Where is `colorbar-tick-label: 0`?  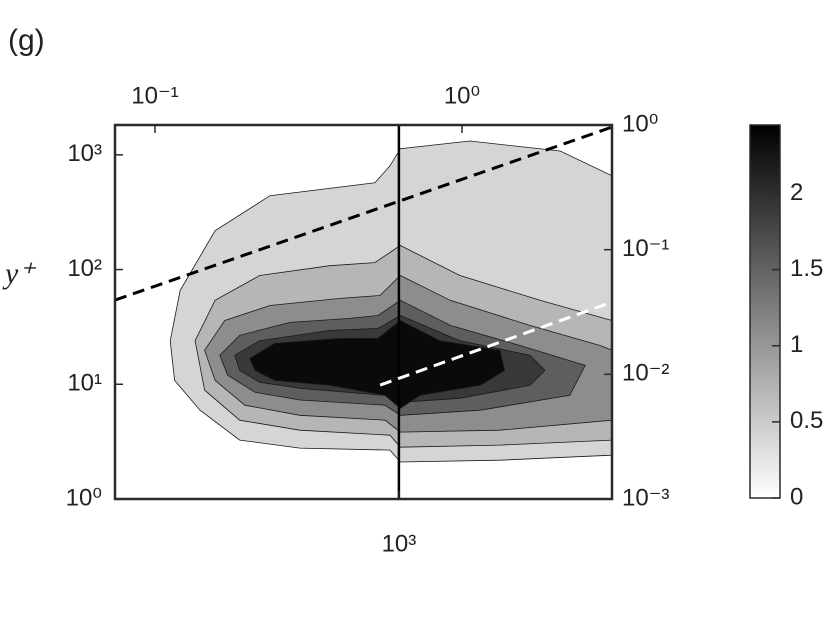 colorbar-tick-label: 0 is located at coordinates (796, 496).